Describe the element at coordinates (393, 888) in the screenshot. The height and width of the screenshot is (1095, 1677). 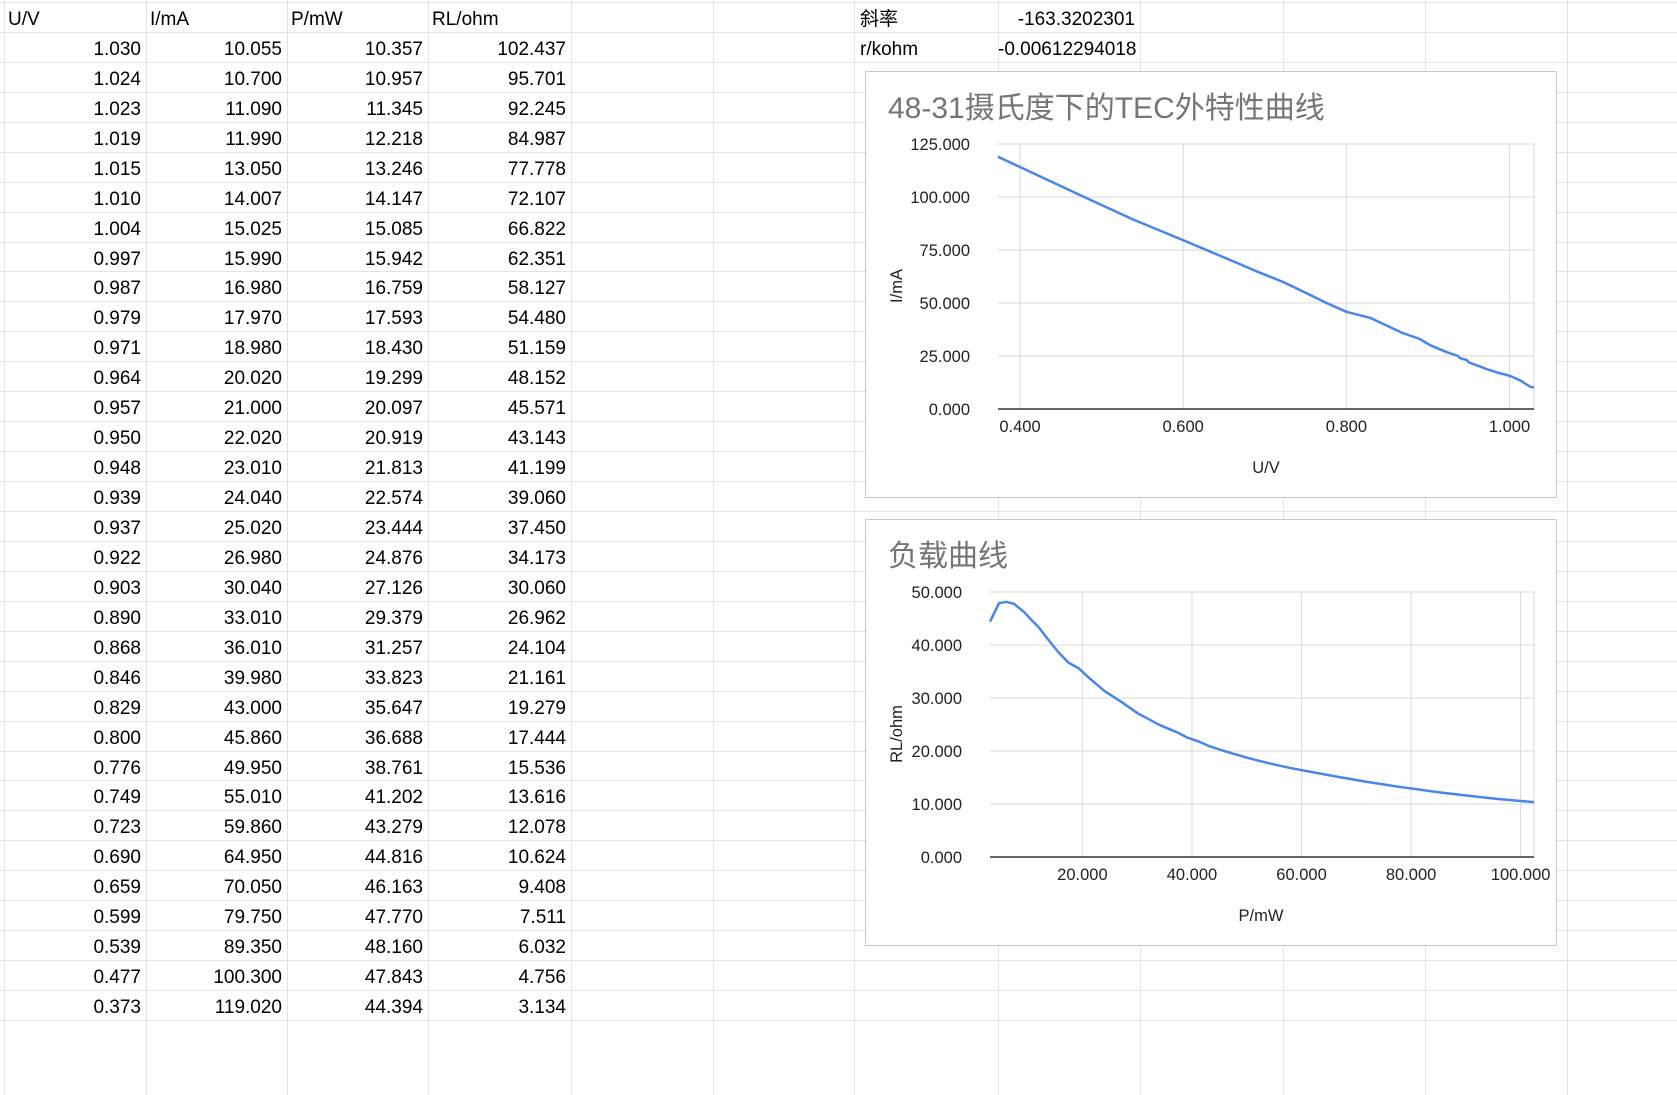
I see `data-cell: 46.163` at that location.